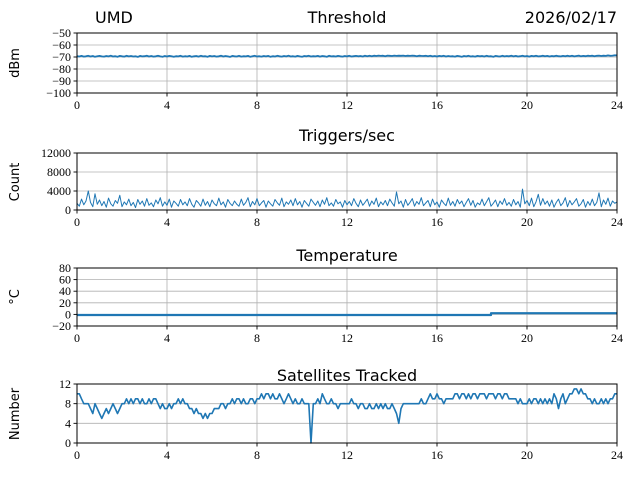  What do you see at coordinates (59, 191) in the screenshot?
I see `y-tick-label: 4000` at bounding box center [59, 191].